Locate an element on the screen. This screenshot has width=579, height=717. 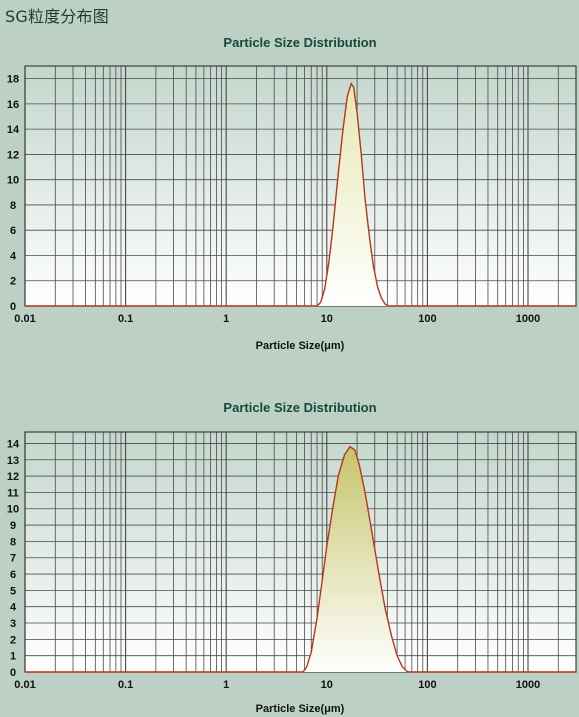
chart-2-x-ticks: 0.01 0.1 1 10 100 1000 is located at coordinates (277, 685).